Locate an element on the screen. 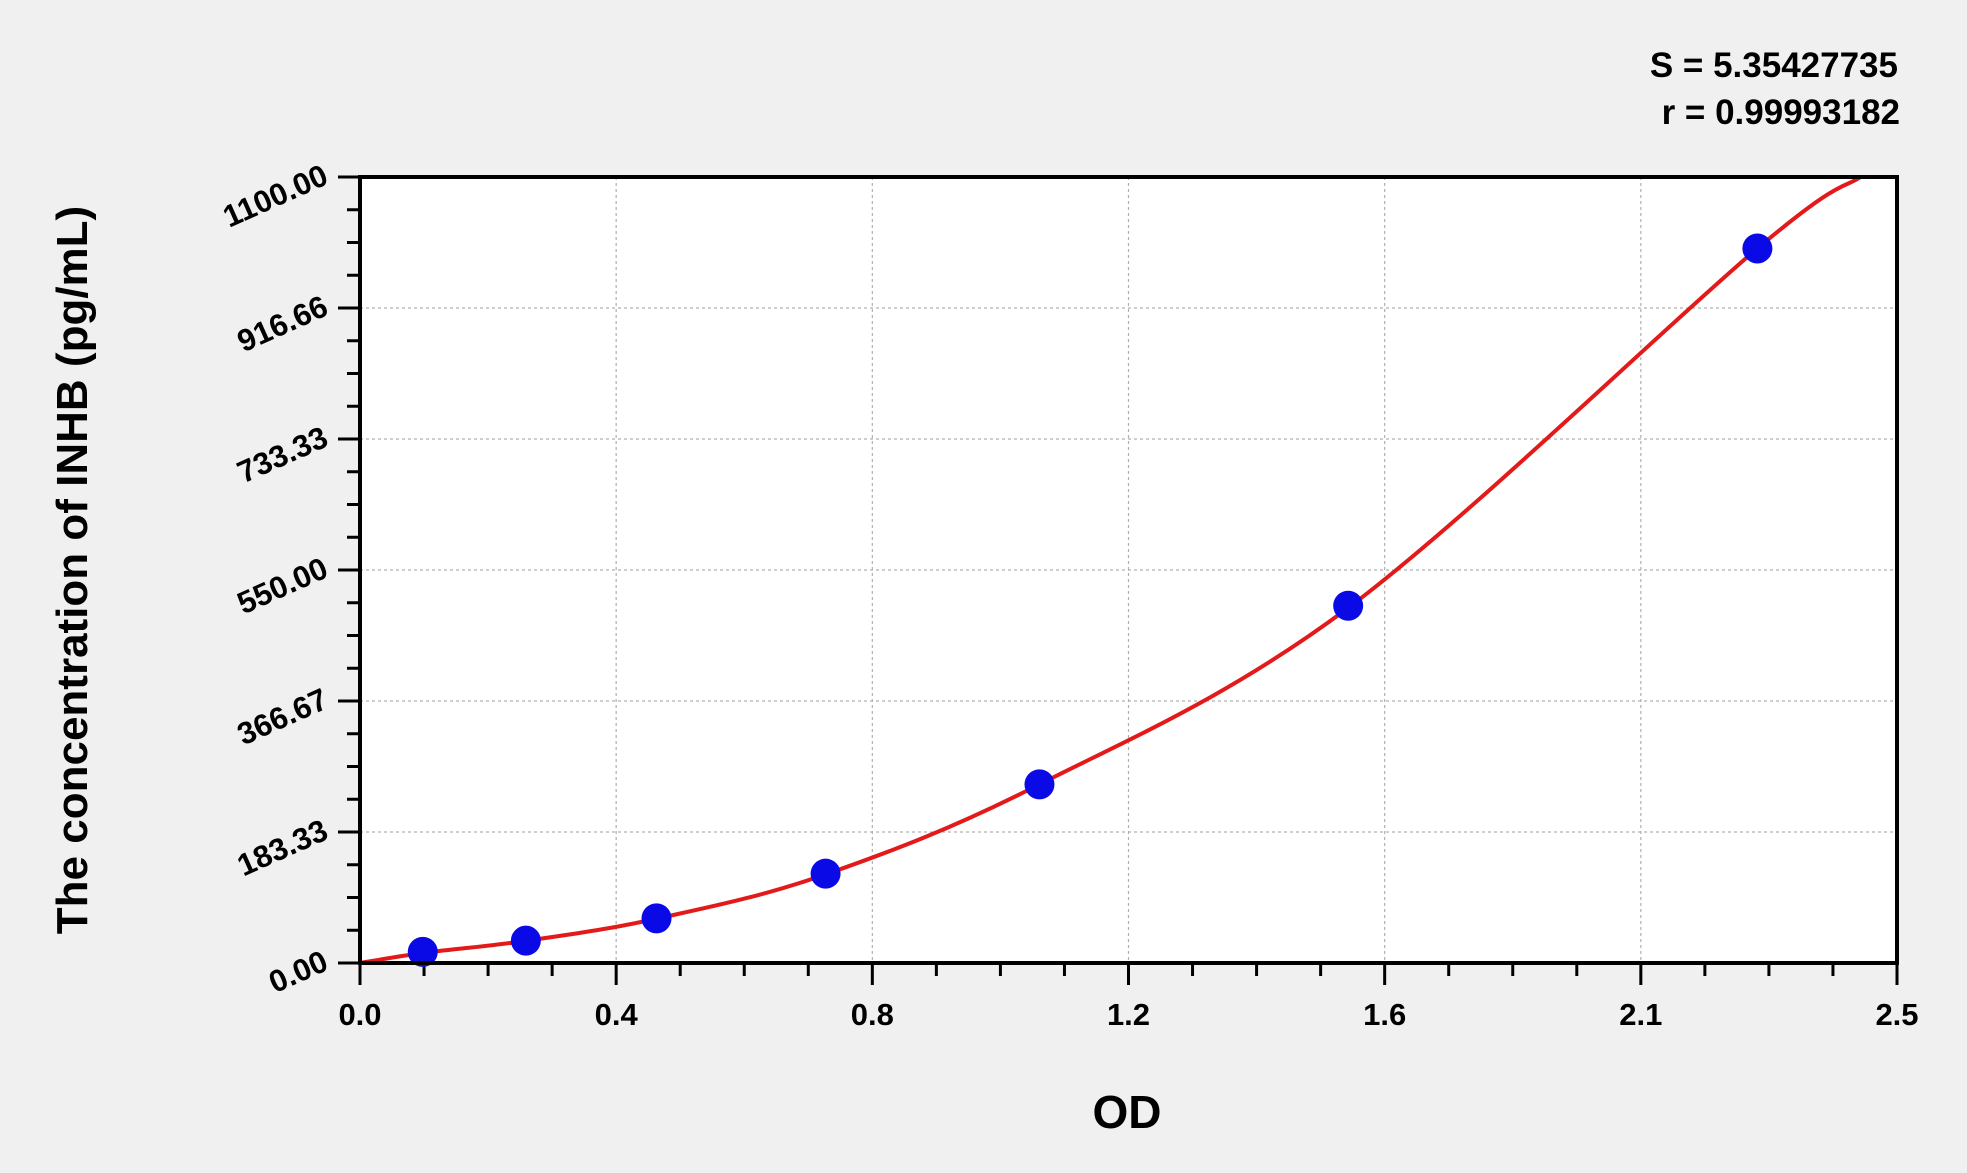 The image size is (1967, 1173). y-axis-title: The concentration of INHB (pg/mL) is located at coordinates (72, 570).